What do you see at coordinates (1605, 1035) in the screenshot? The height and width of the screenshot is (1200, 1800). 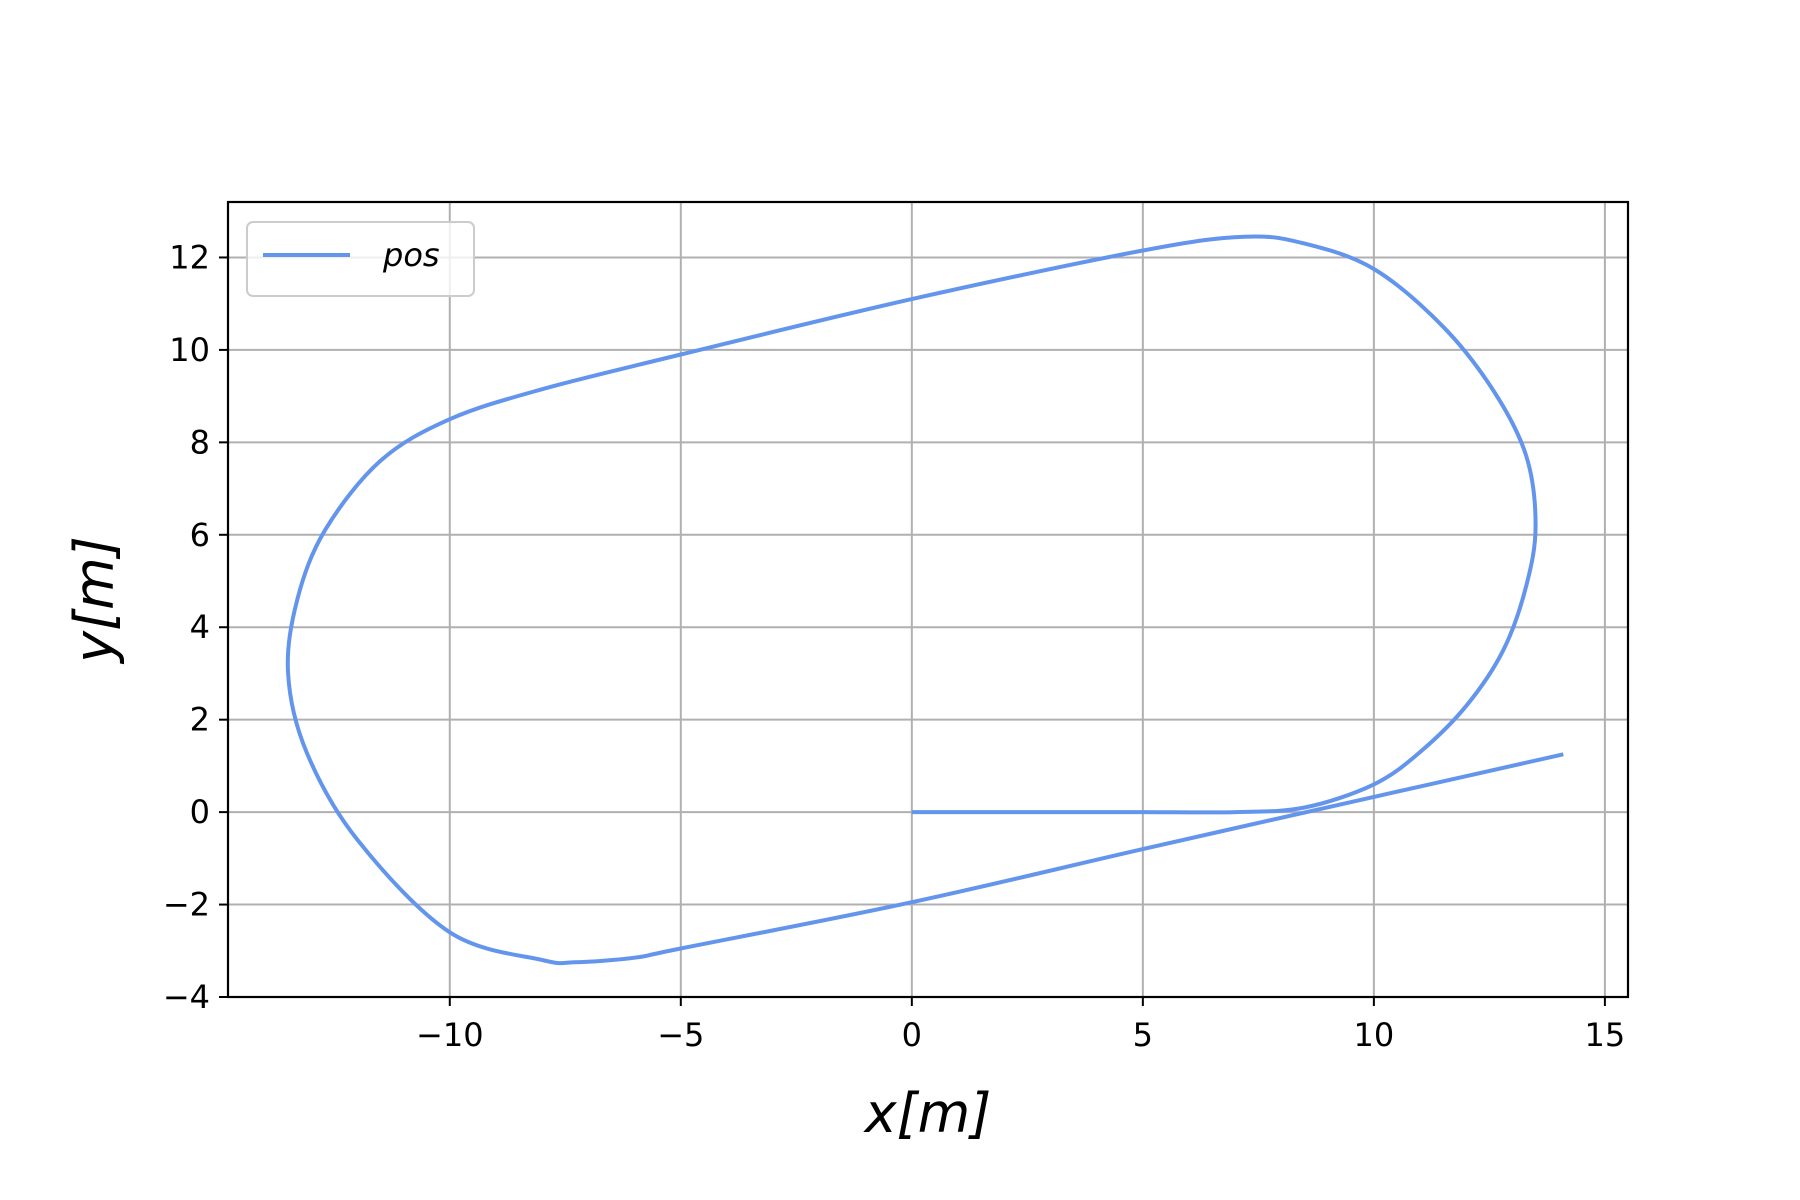 I see `x-tick-label: 15` at bounding box center [1605, 1035].